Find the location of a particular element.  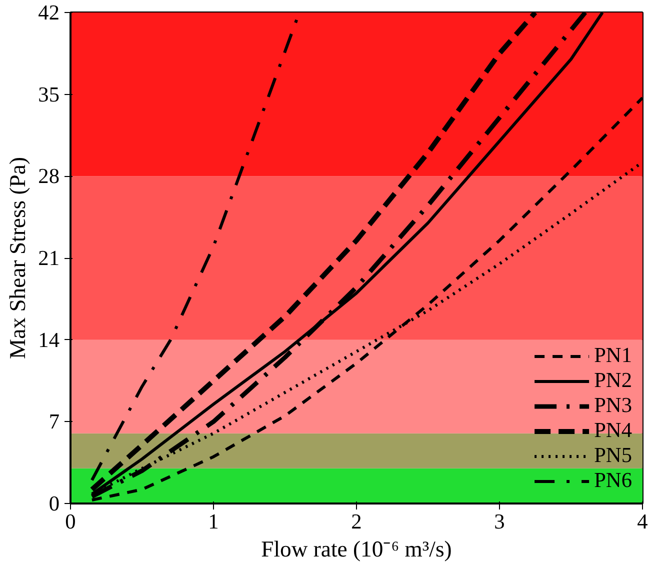

x-axis-title: Flow rate (10⁻⁶ m³/s) is located at coordinates (356, 549).